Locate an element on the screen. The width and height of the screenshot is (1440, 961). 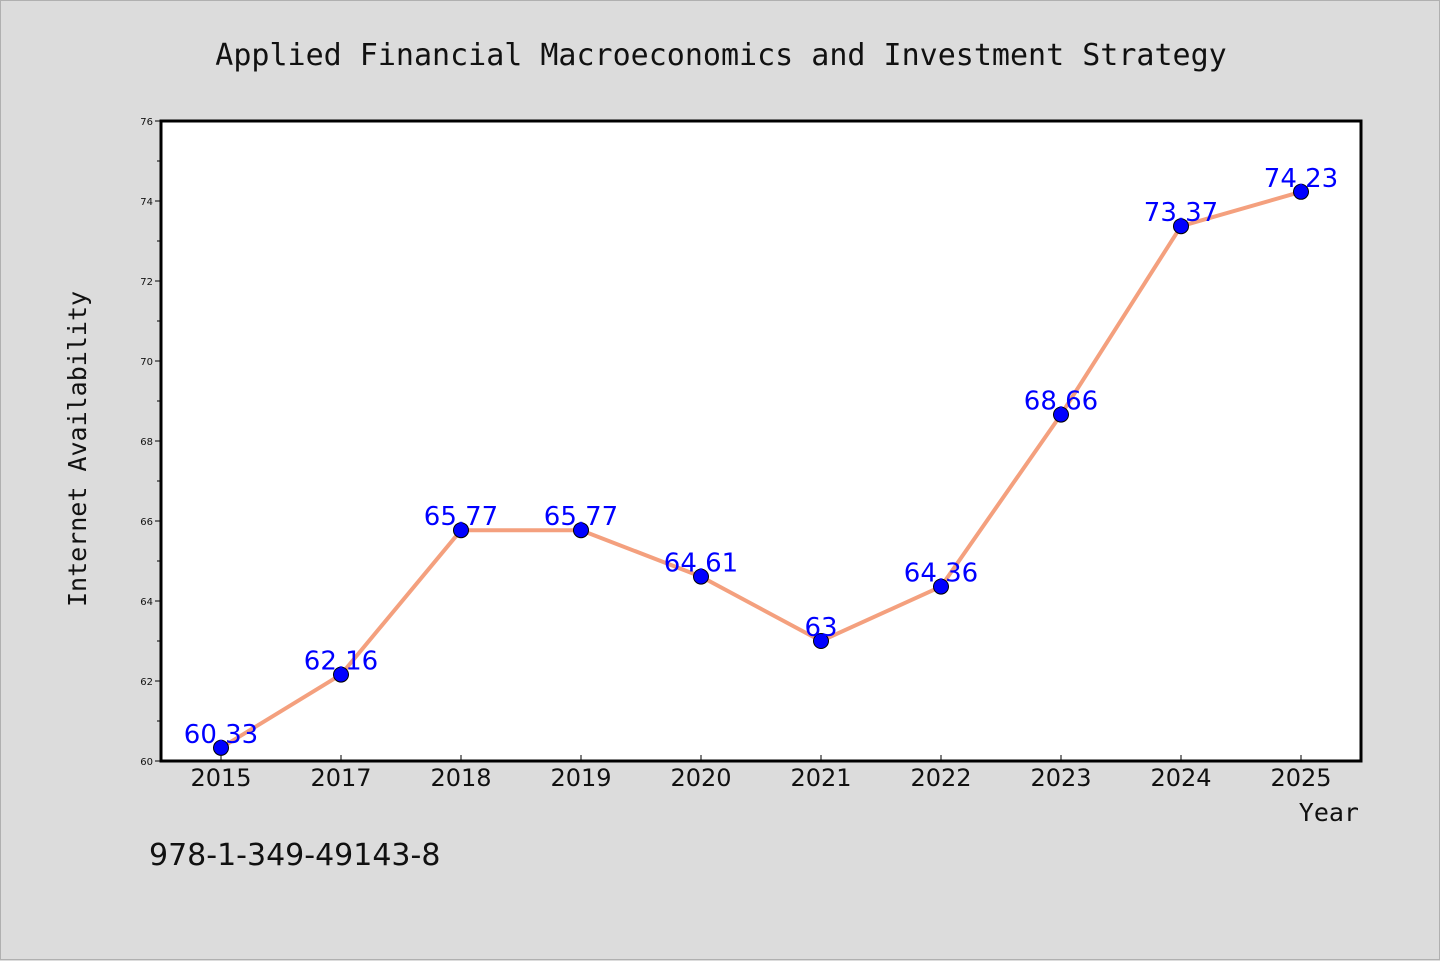
x-tick-label: 2015 is located at coordinates (220, 778).